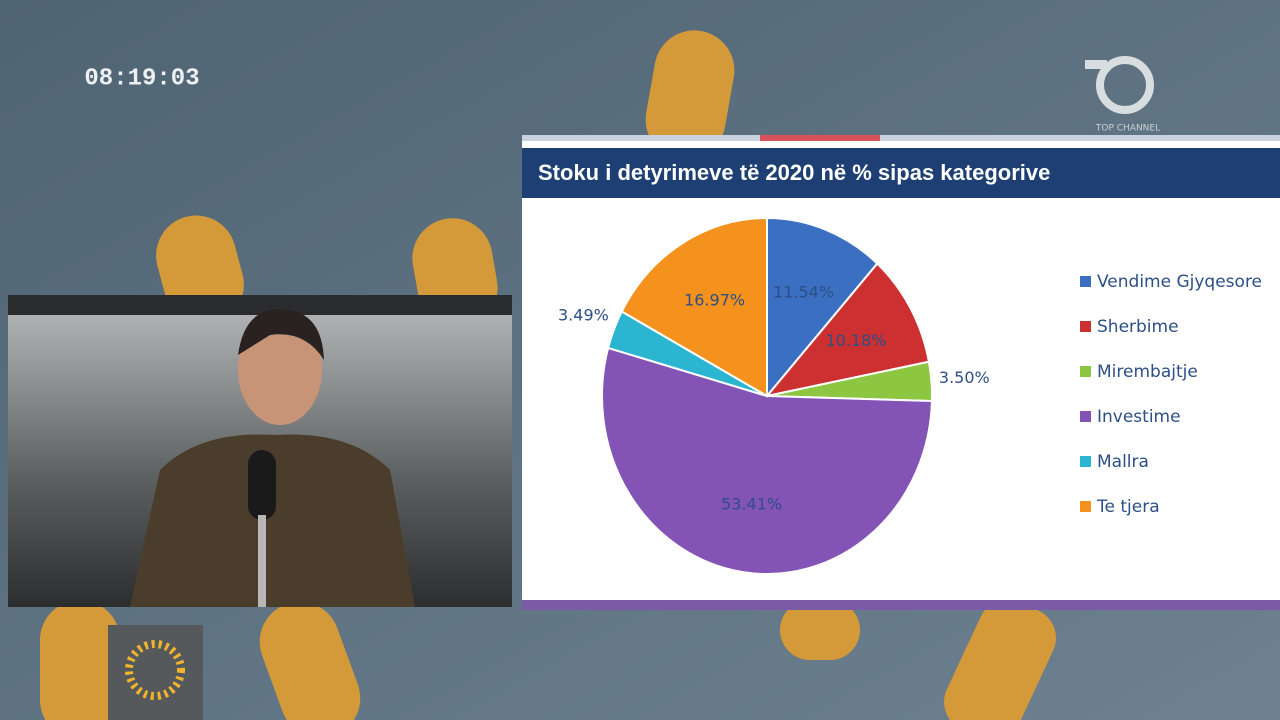 Image resolution: width=1280 pixels, height=720 pixels. I want to click on data-label: 3.50%, so click(964, 377).